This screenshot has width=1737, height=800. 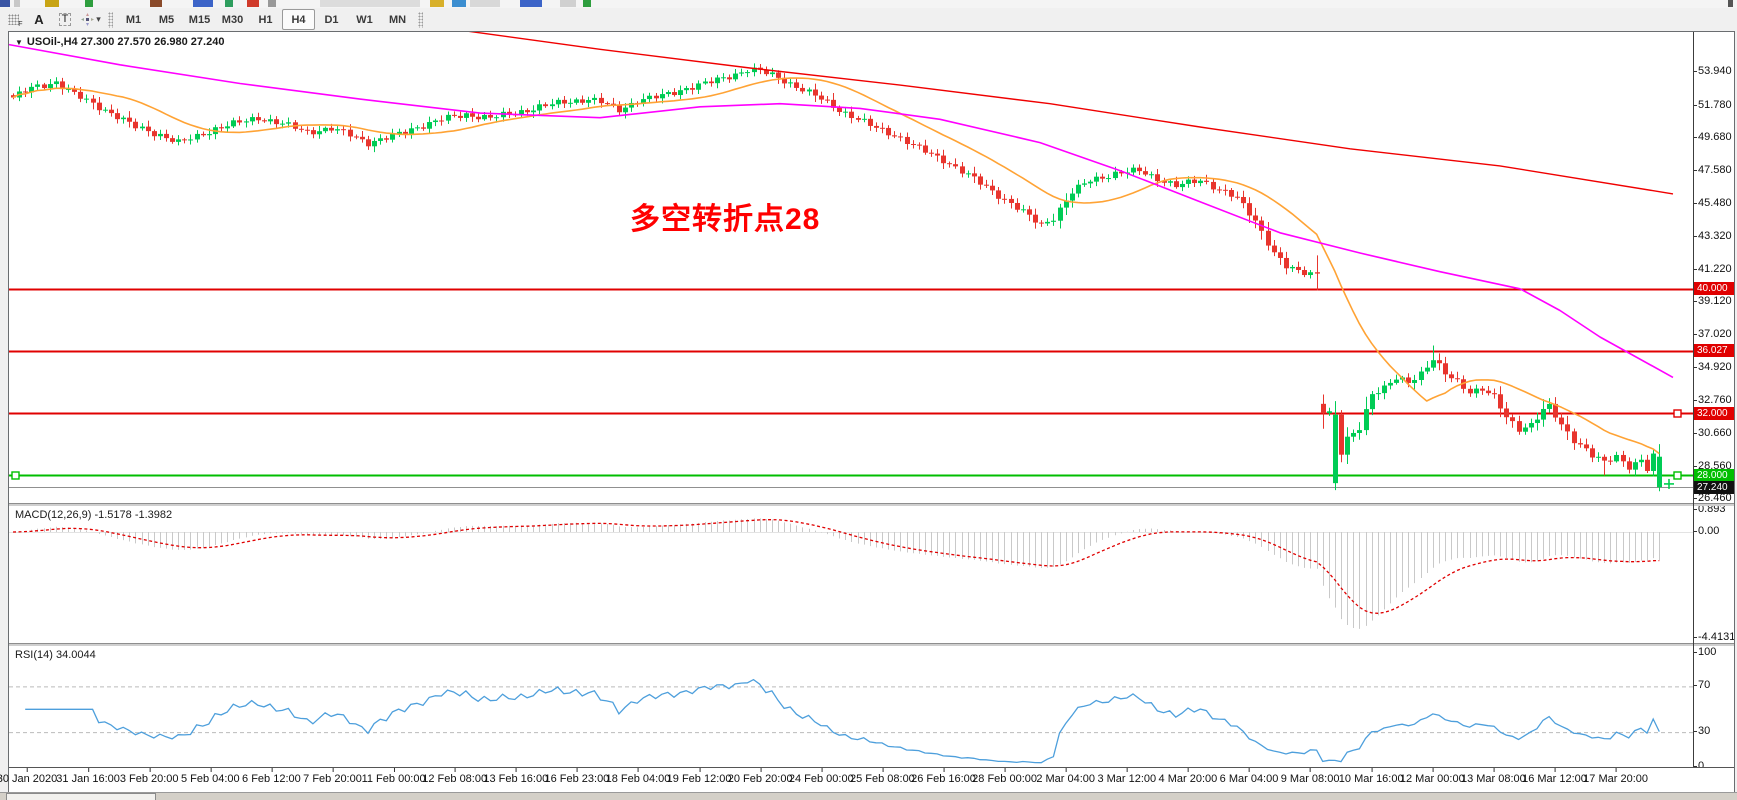 What do you see at coordinates (13, 19) in the screenshot?
I see `crosshair-grid-button: F` at bounding box center [13, 19].